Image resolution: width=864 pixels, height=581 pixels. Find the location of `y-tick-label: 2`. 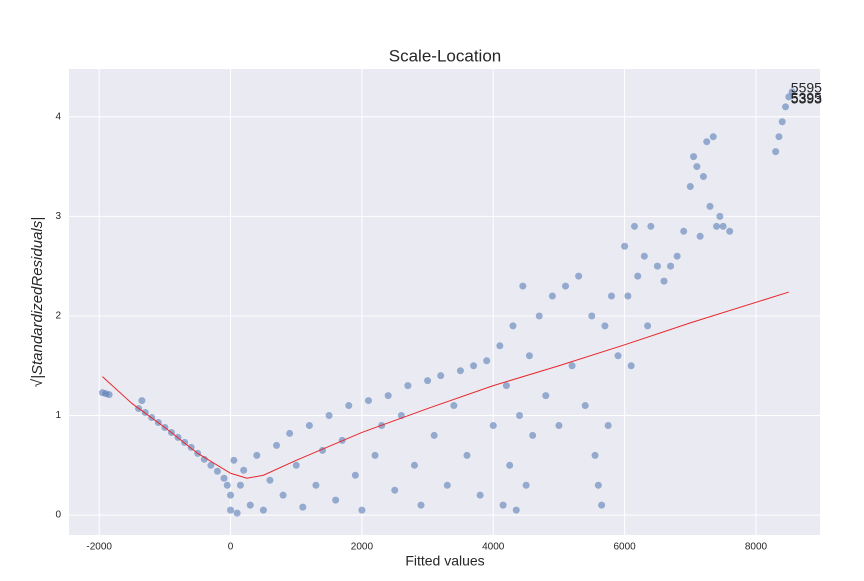

y-tick-label: 2 is located at coordinates (58, 316).